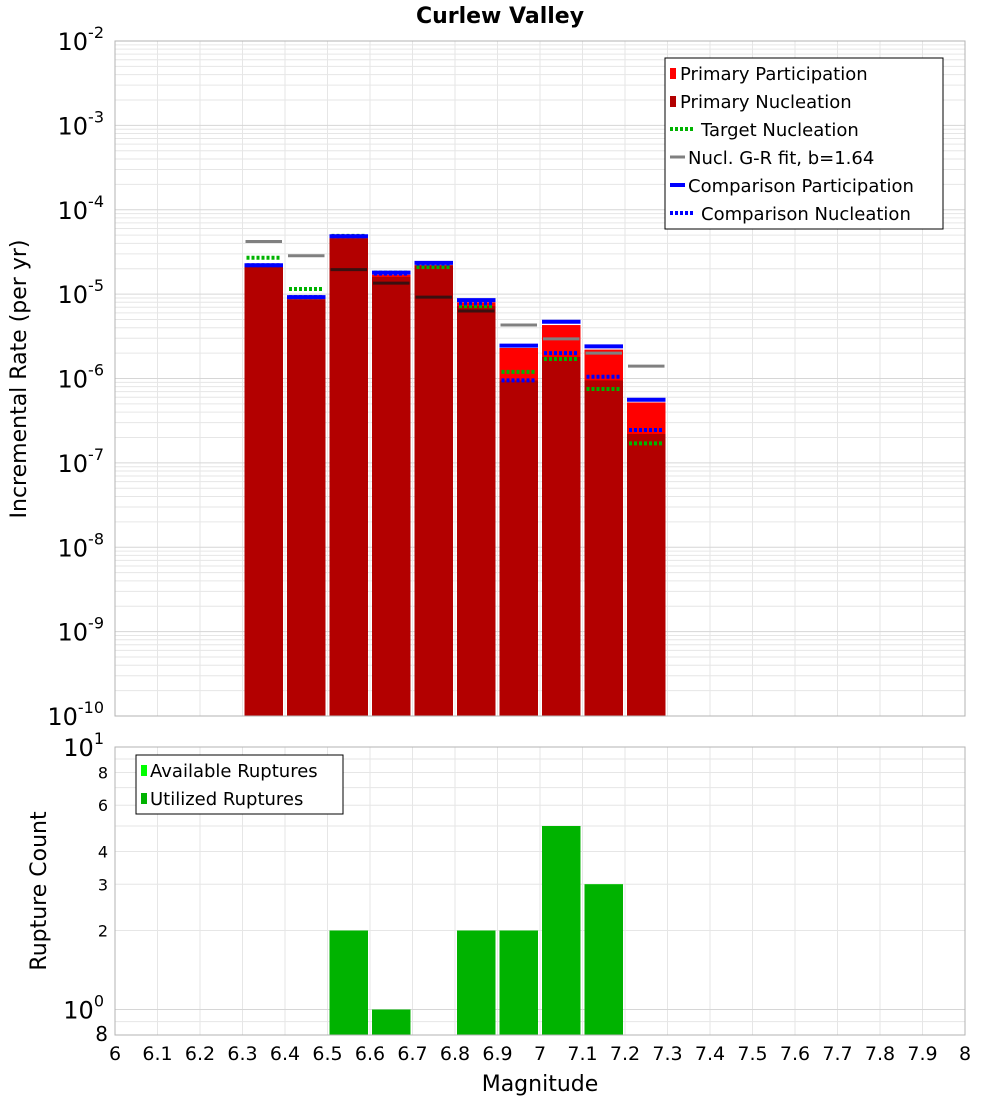 The width and height of the screenshot is (1000, 1104). What do you see at coordinates (242, 1054) in the screenshot?
I see `x-tick-label: 6.3` at bounding box center [242, 1054].